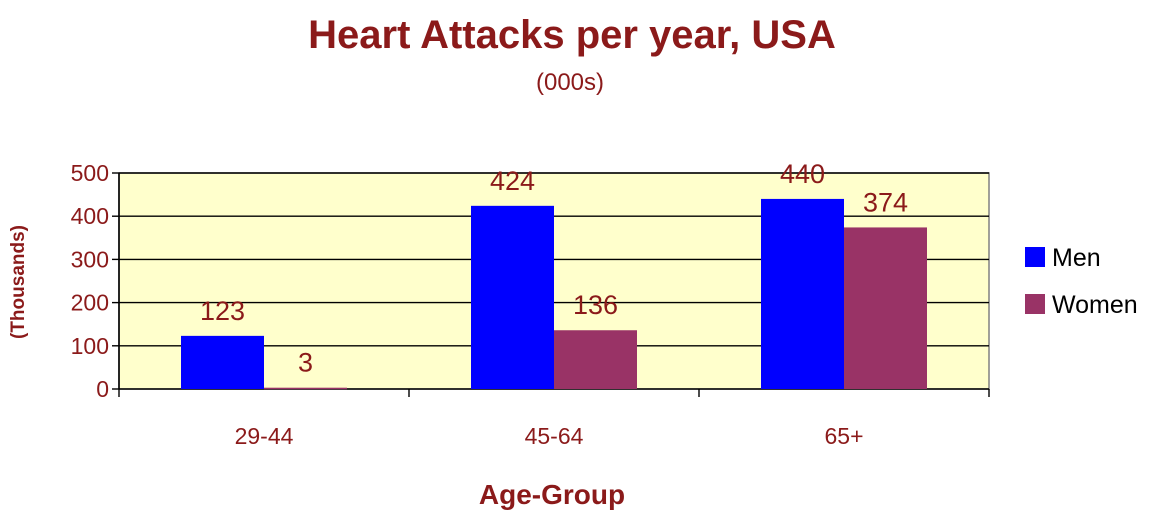 The width and height of the screenshot is (1170, 515). Describe the element at coordinates (222, 311) in the screenshot. I see `data-label: 123` at that location.